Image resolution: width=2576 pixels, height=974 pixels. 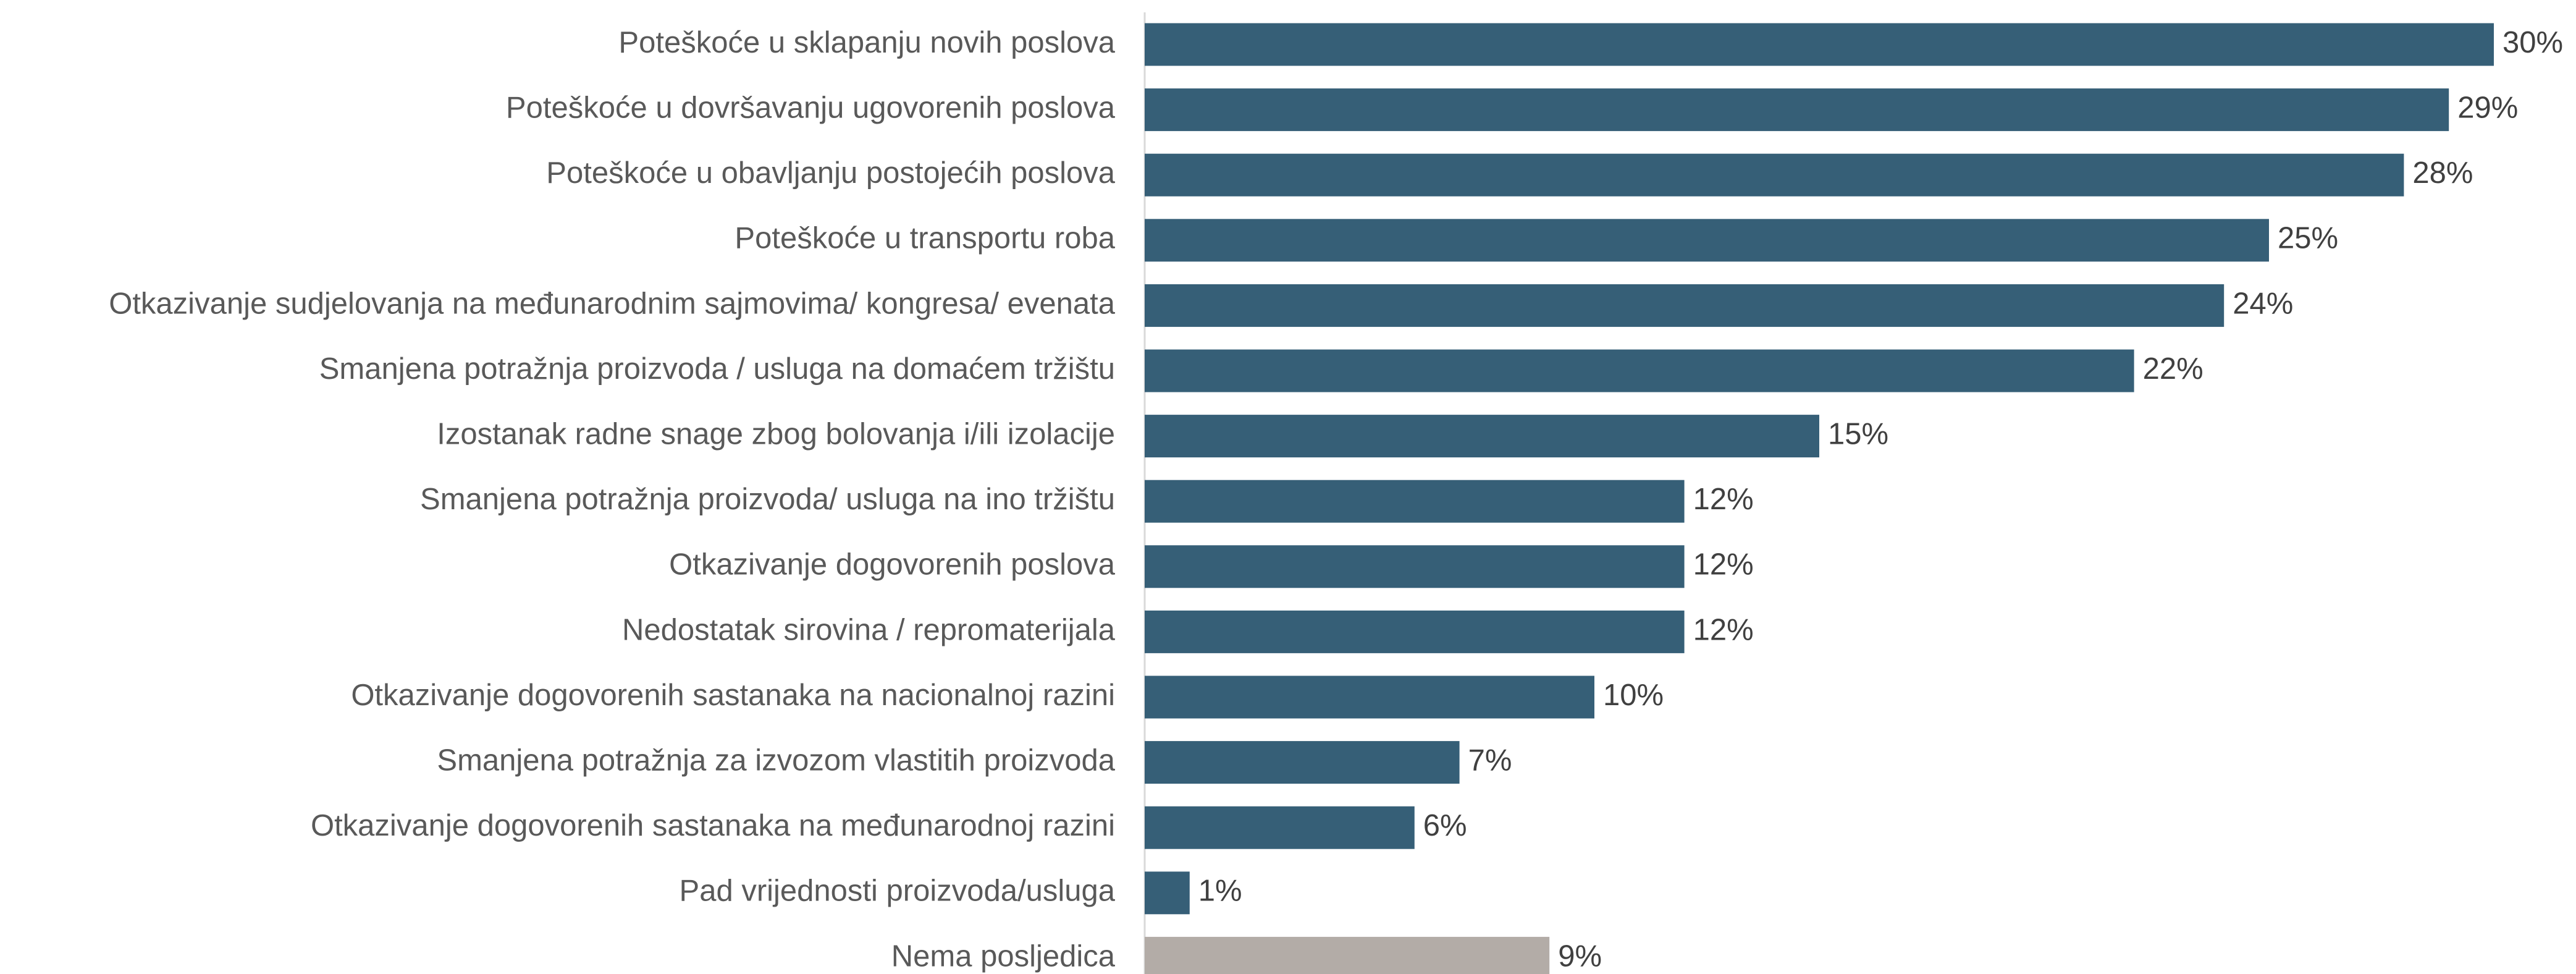 I want to click on value-label: 1%, so click(x=1220, y=891).